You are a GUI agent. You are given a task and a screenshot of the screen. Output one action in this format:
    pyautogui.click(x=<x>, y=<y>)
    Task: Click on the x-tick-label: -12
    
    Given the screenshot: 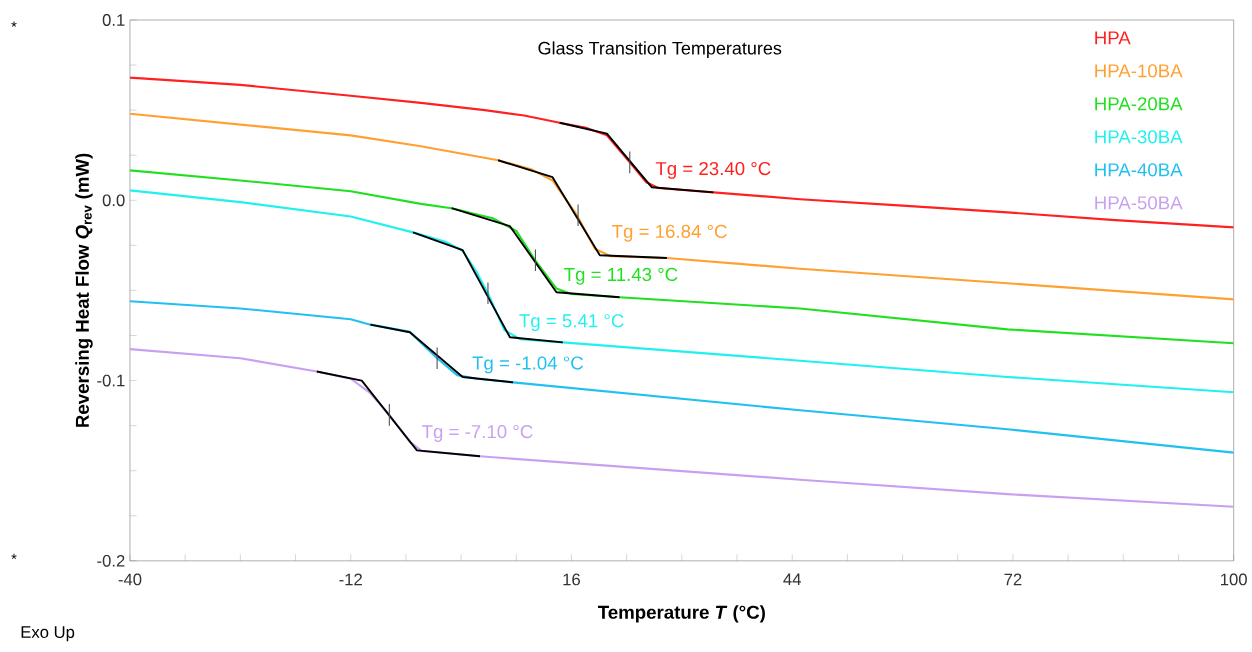 What is the action you would take?
    pyautogui.click(x=350, y=579)
    